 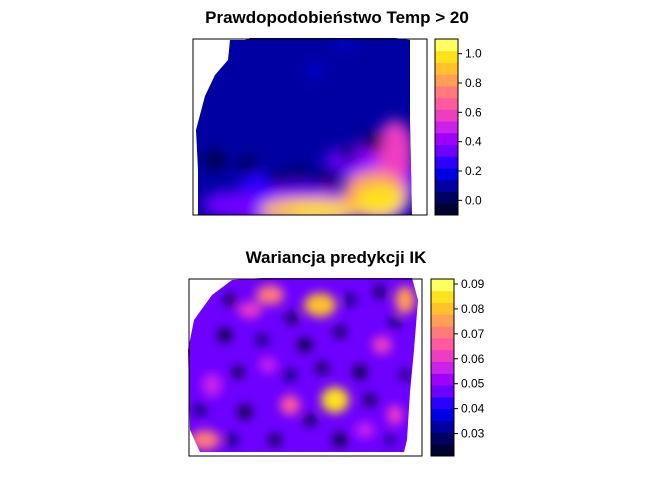 What do you see at coordinates (473, 142) in the screenshot?
I see `colorbar-tick-label: 0.4` at bounding box center [473, 142].